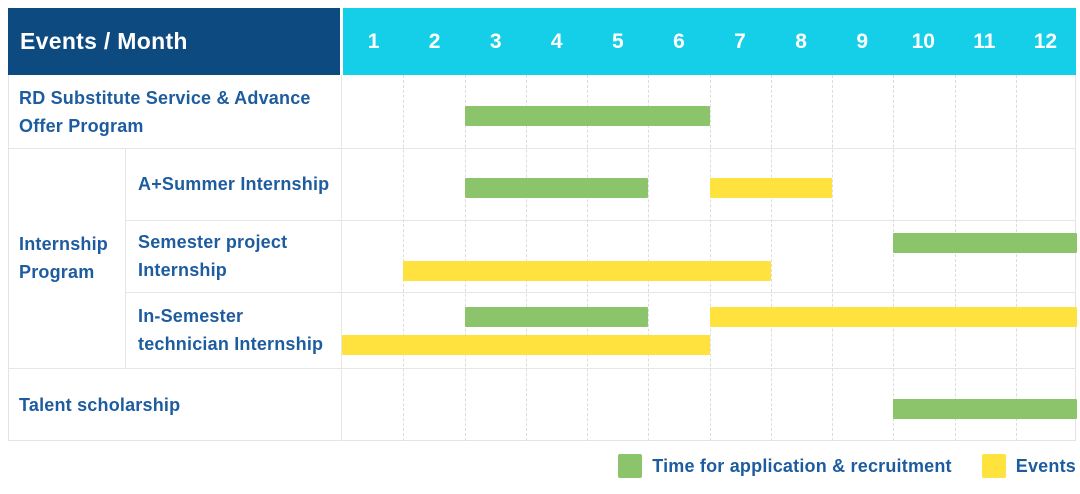 This screenshot has width=1080, height=494. I want to click on legend-label-recruitment: Time for application & recruitment, so click(802, 465).